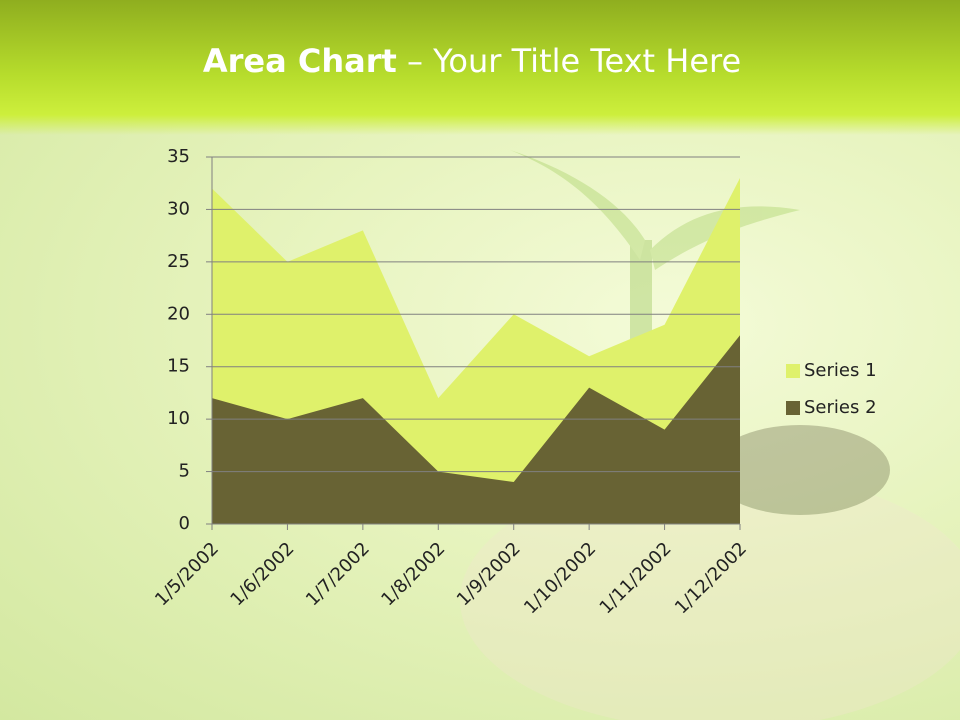  What do you see at coordinates (574, 61) in the screenshot?
I see `title-rest: – Your Title Text Here` at bounding box center [574, 61].